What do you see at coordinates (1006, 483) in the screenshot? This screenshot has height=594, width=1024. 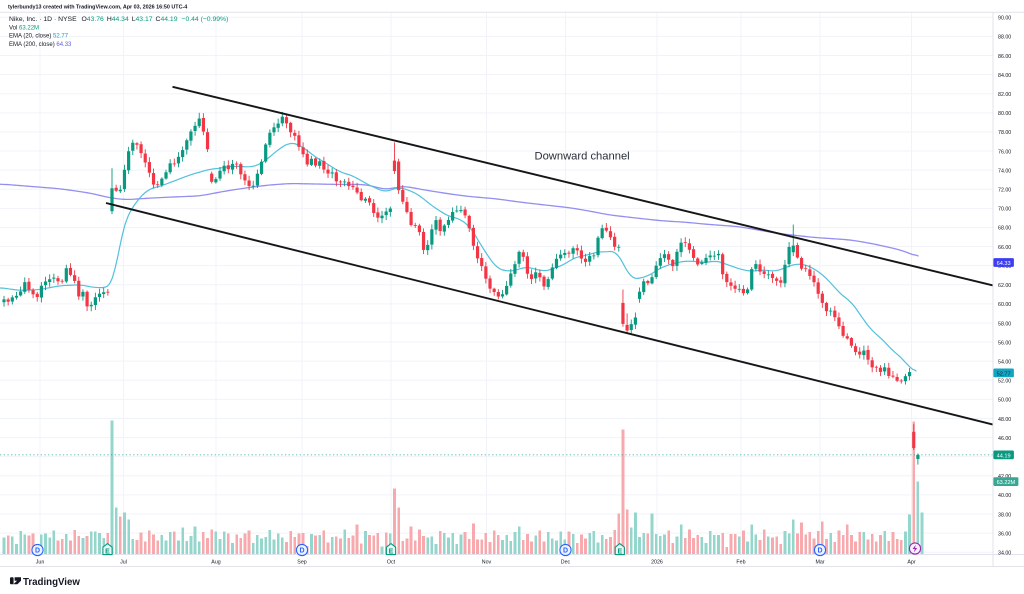 I see `svg-text: 63.22M` at bounding box center [1006, 483].